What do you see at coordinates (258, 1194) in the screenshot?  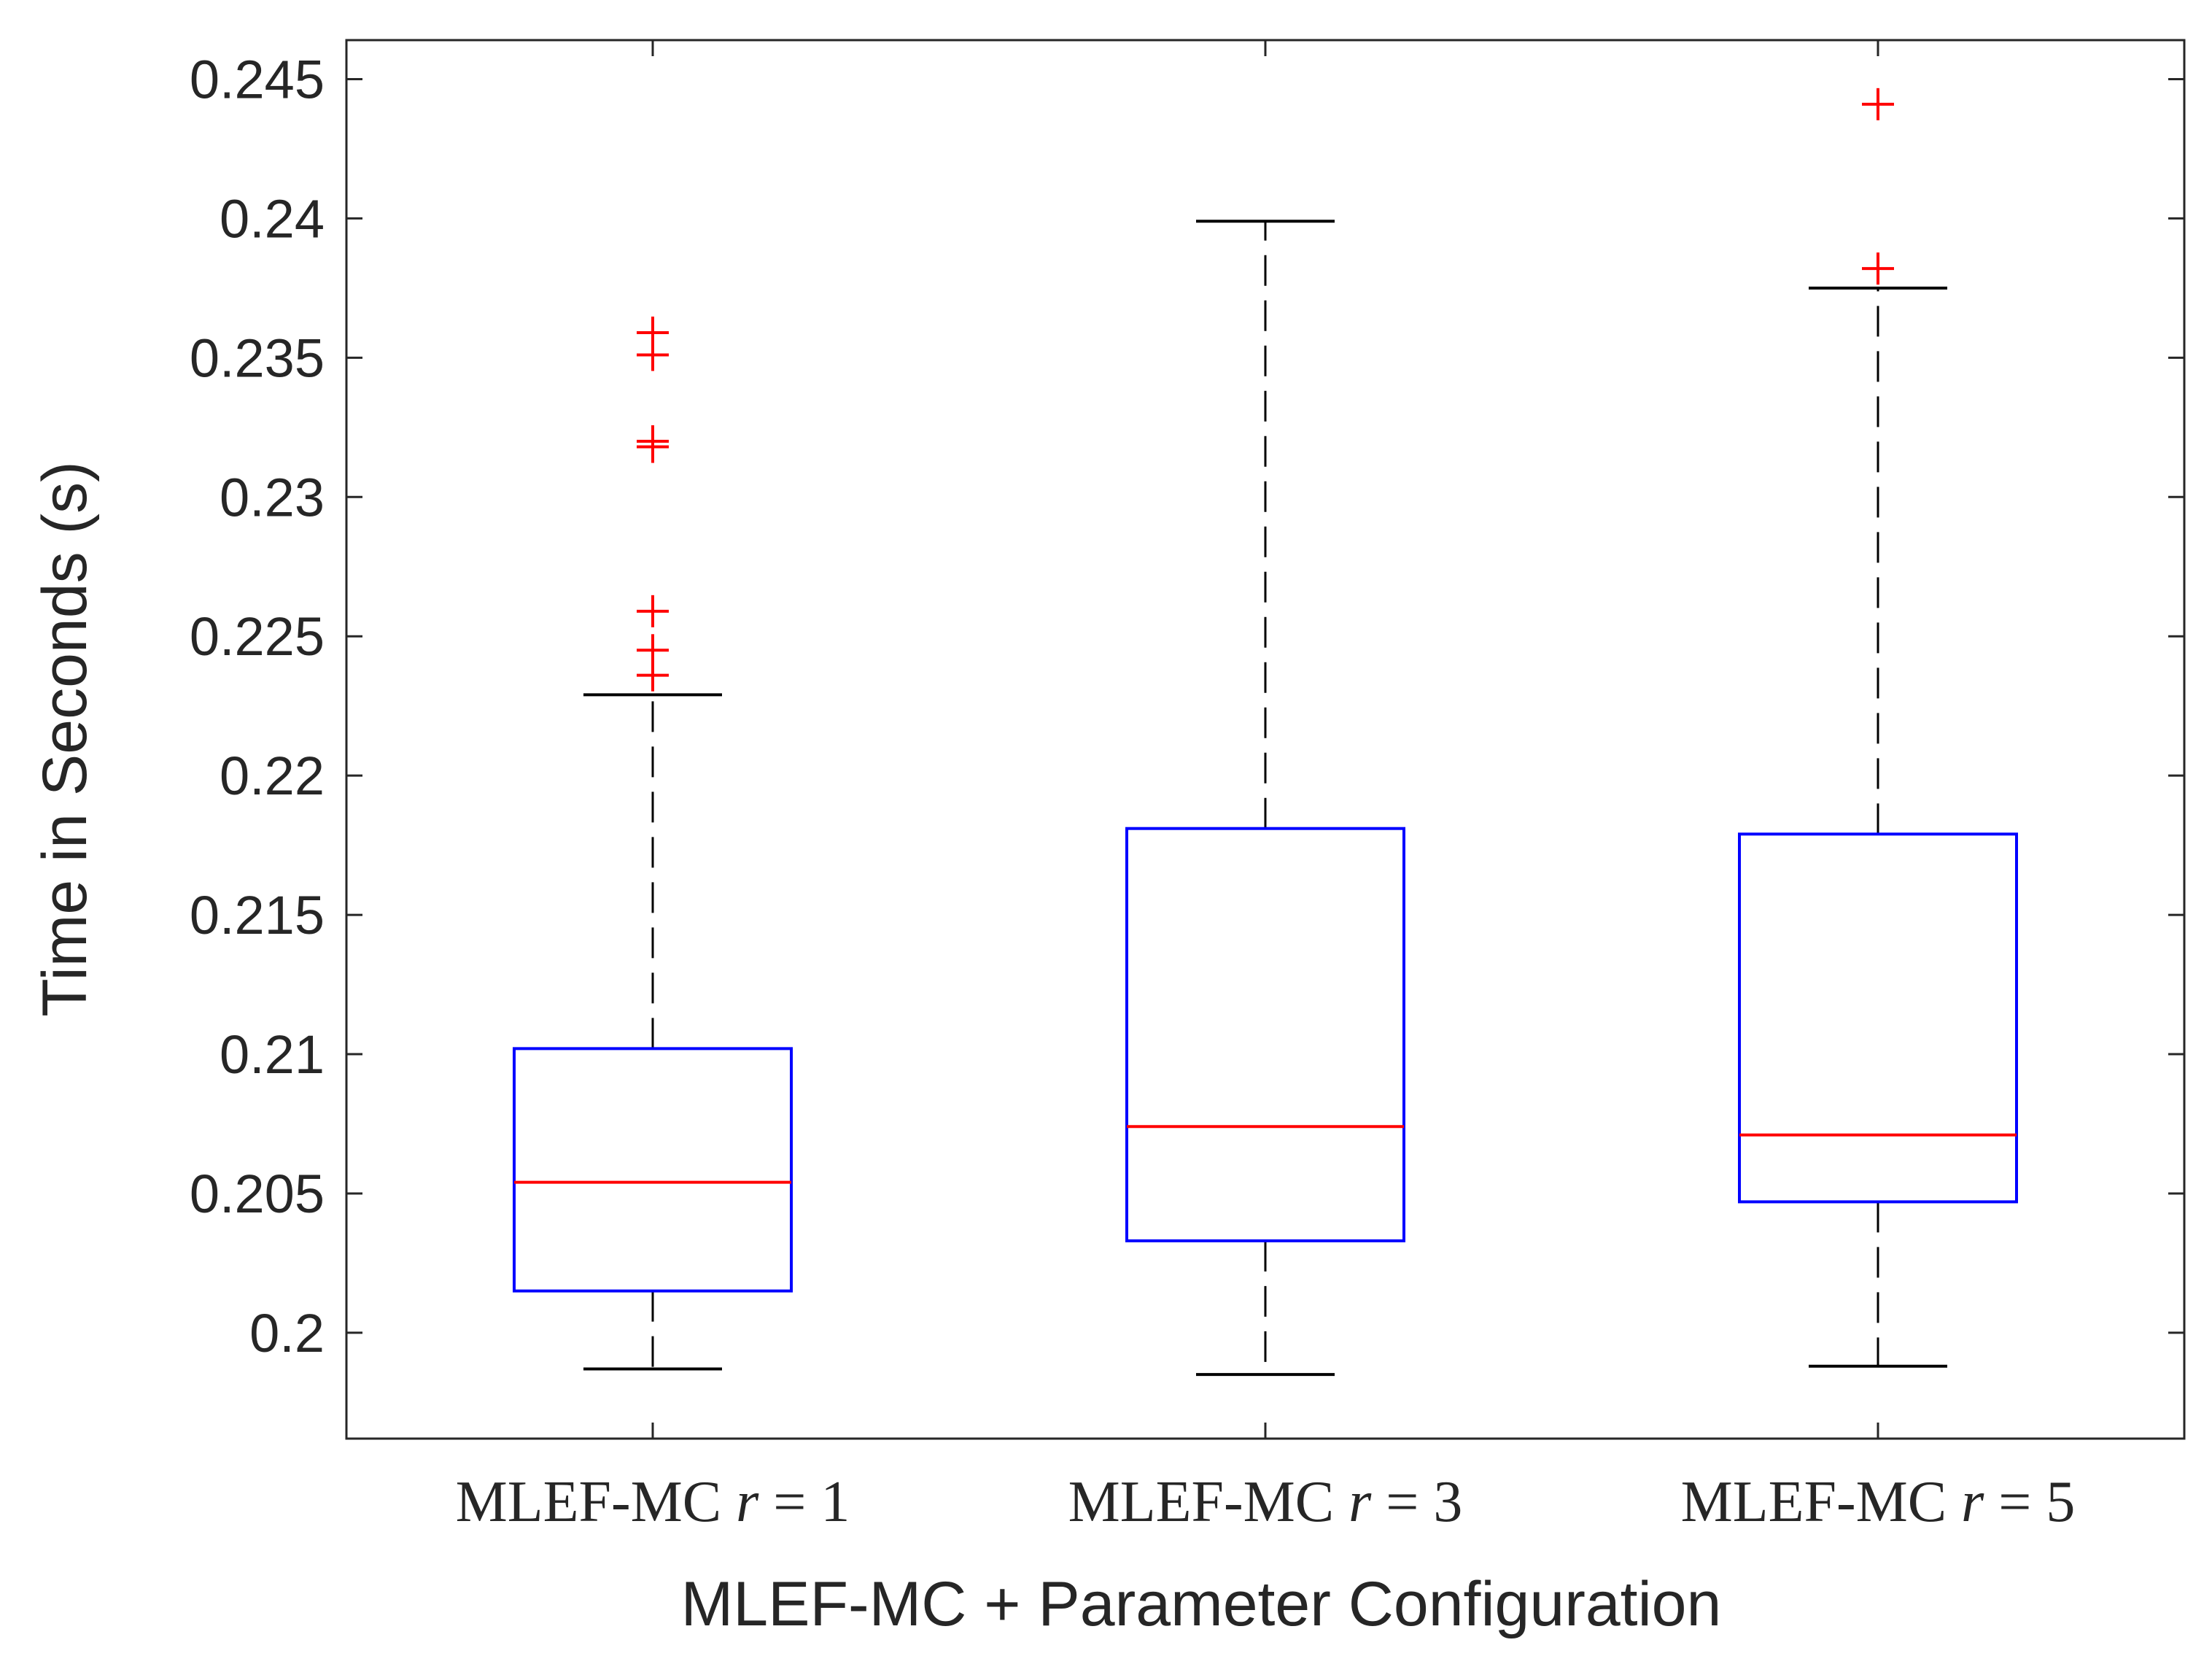 I see `y-tick-label: 0.205` at bounding box center [258, 1194].